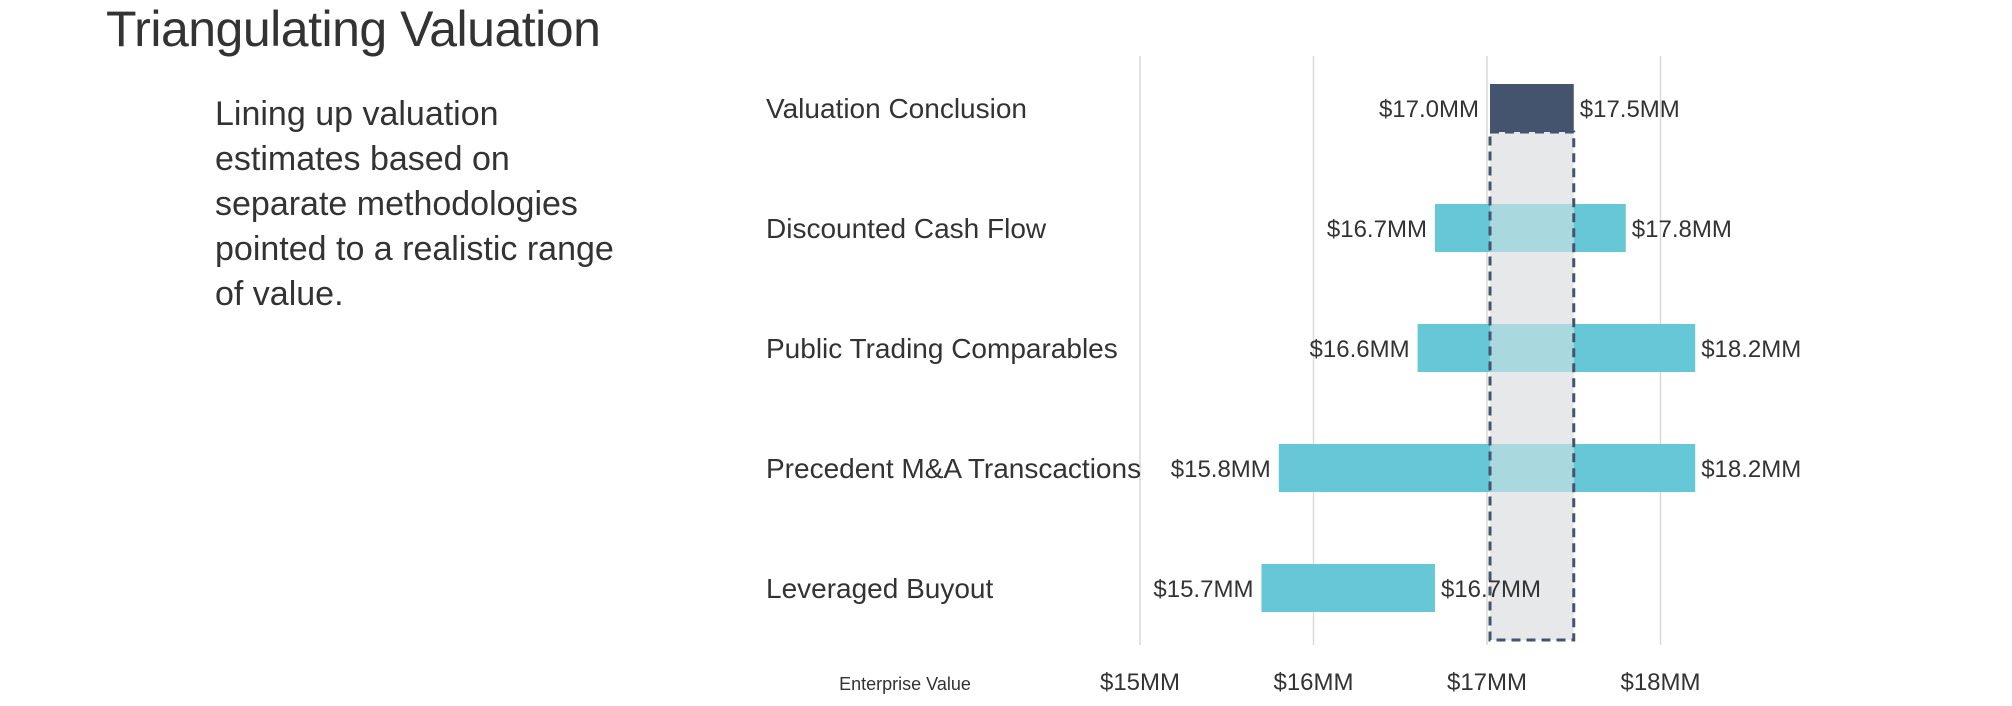  Describe the element at coordinates (906, 228) in the screenshot. I see `category-label: Discounted Cash Flow` at that location.